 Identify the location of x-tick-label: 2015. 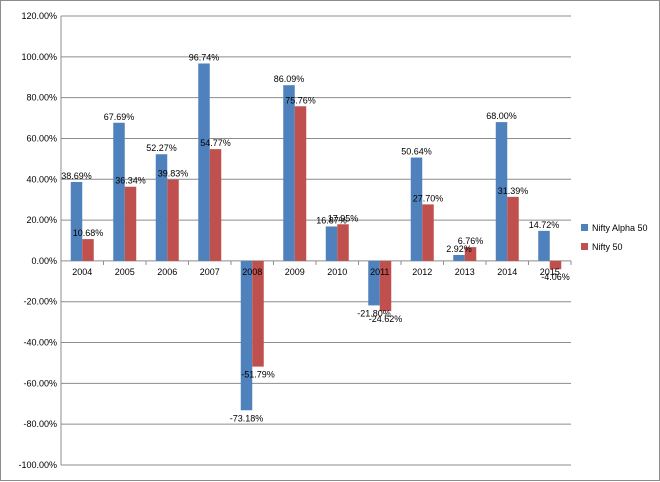
(550, 272).